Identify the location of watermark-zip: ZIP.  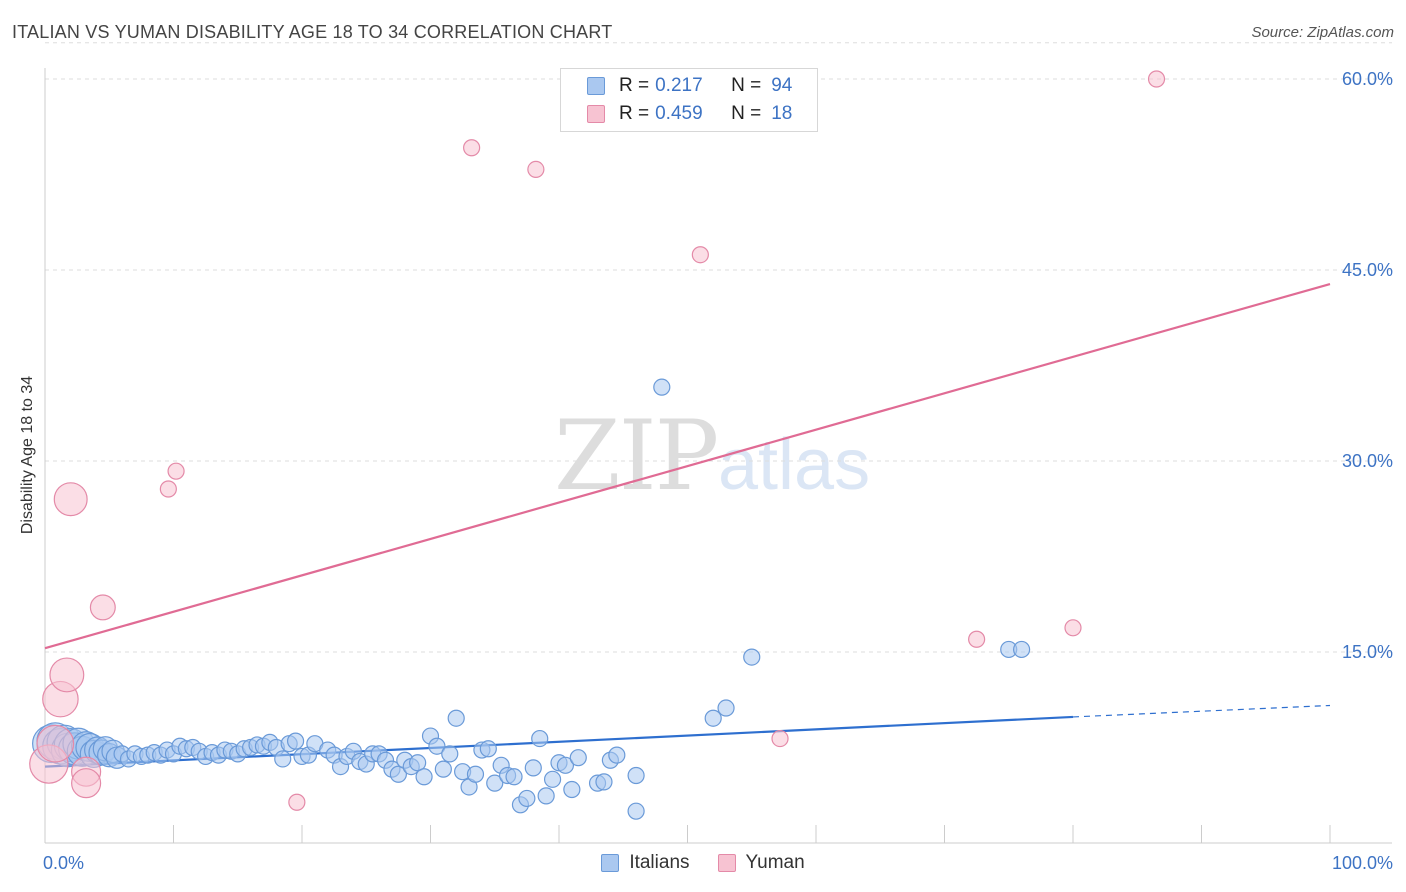
(636, 456).